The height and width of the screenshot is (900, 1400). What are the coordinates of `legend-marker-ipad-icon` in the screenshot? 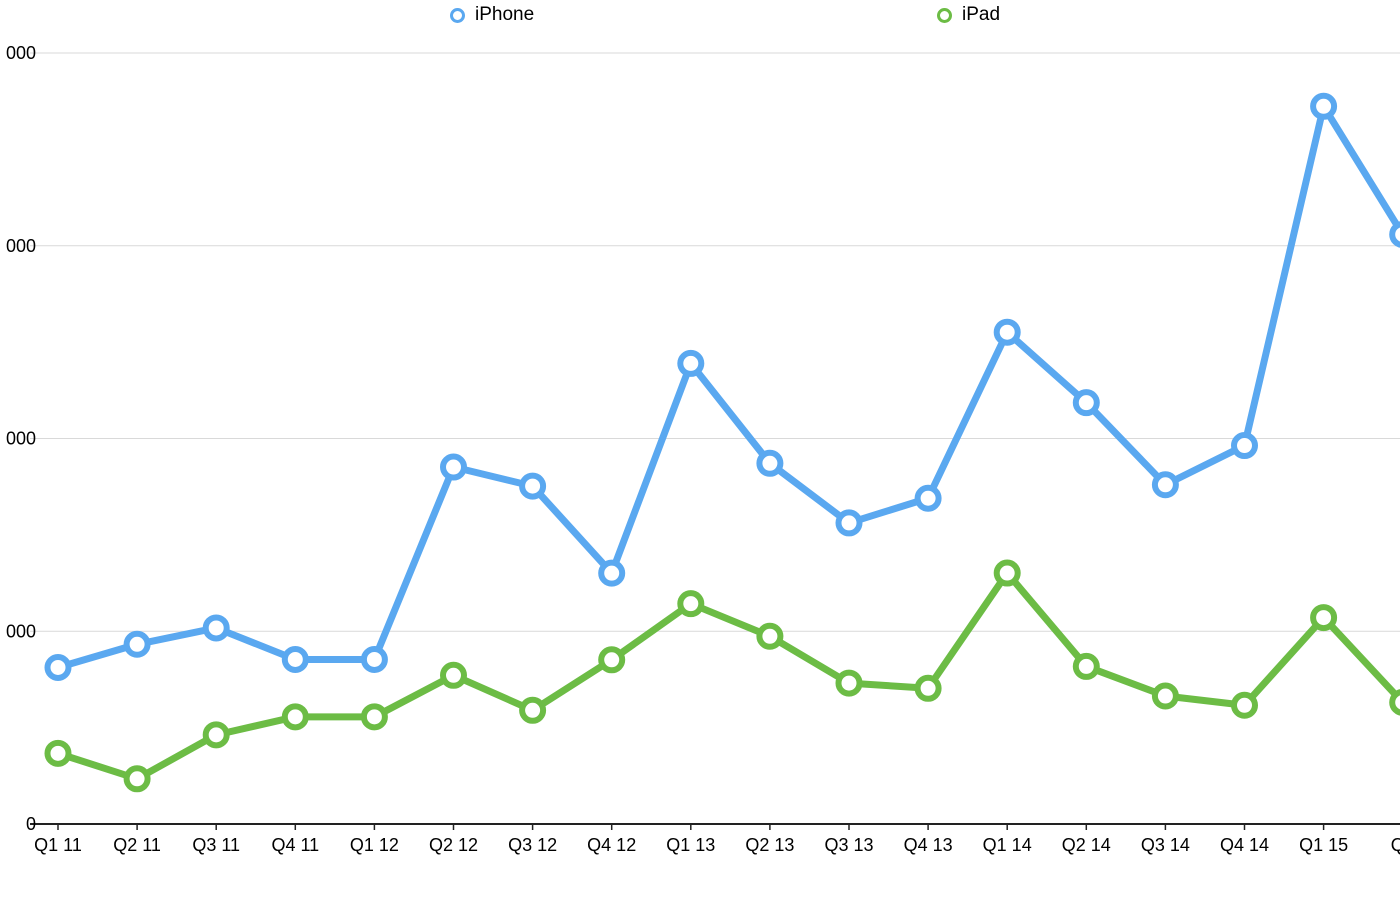 It's located at (944, 15).